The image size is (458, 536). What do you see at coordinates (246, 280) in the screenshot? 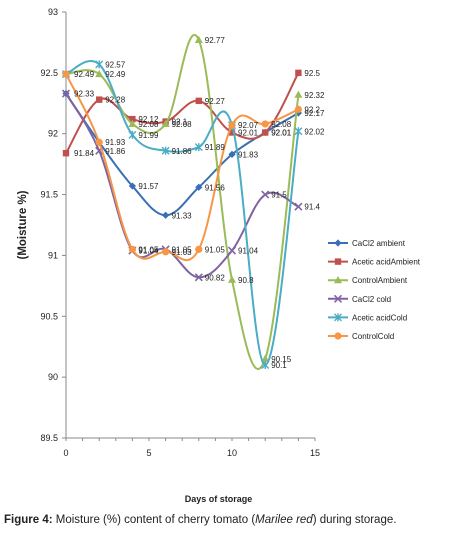
I see `data-label: 90.8` at bounding box center [246, 280].